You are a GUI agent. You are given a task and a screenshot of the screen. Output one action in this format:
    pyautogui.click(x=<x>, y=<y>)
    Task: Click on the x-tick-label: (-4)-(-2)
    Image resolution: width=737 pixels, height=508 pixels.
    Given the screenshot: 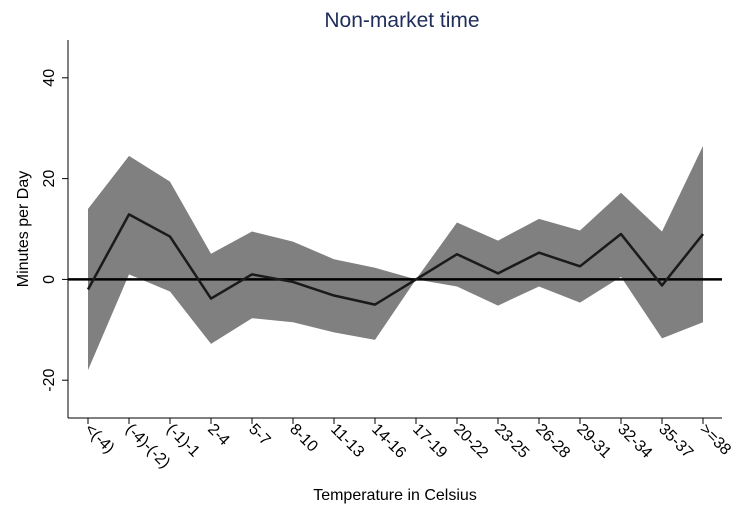 What is the action you would take?
    pyautogui.click(x=147, y=446)
    